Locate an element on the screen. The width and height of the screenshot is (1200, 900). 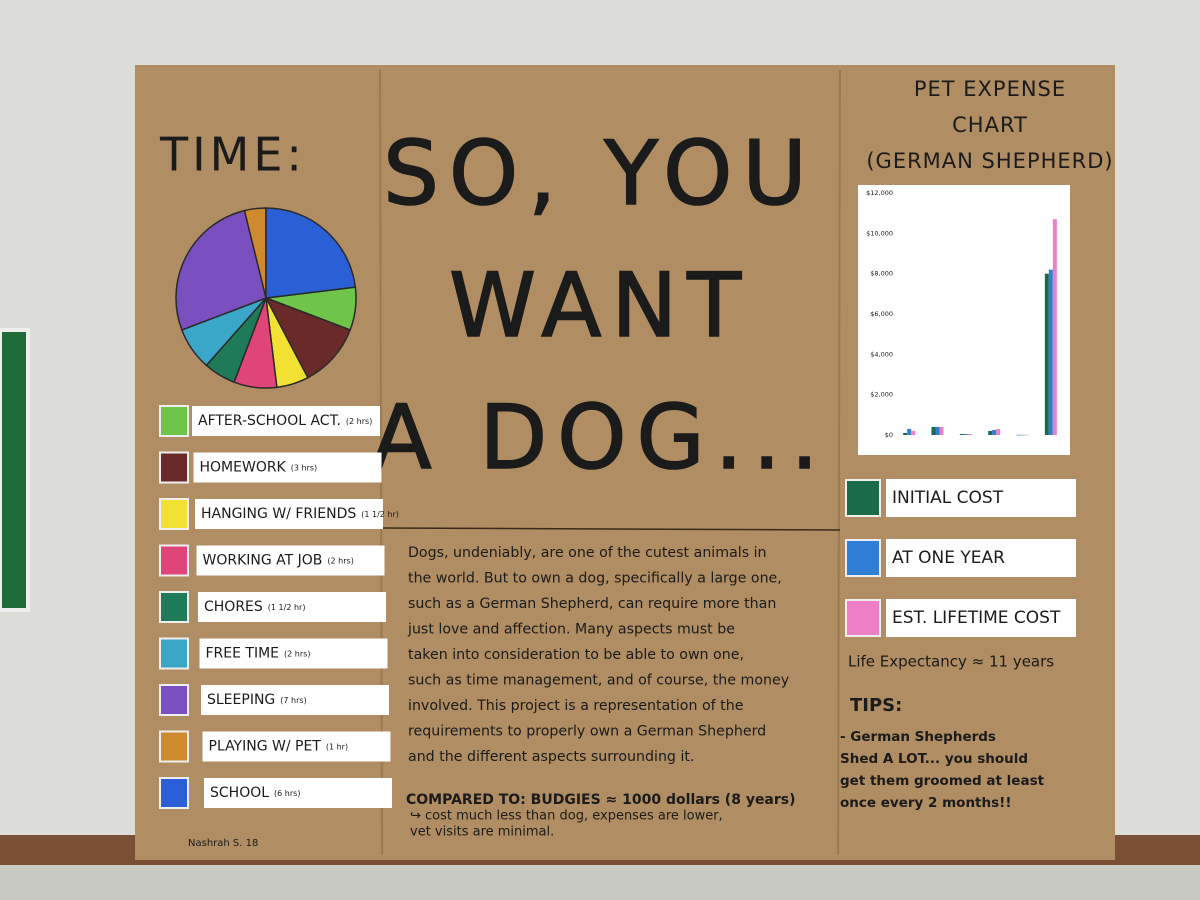
tip-line: once every 2 months!! is located at coordinates (925, 803).